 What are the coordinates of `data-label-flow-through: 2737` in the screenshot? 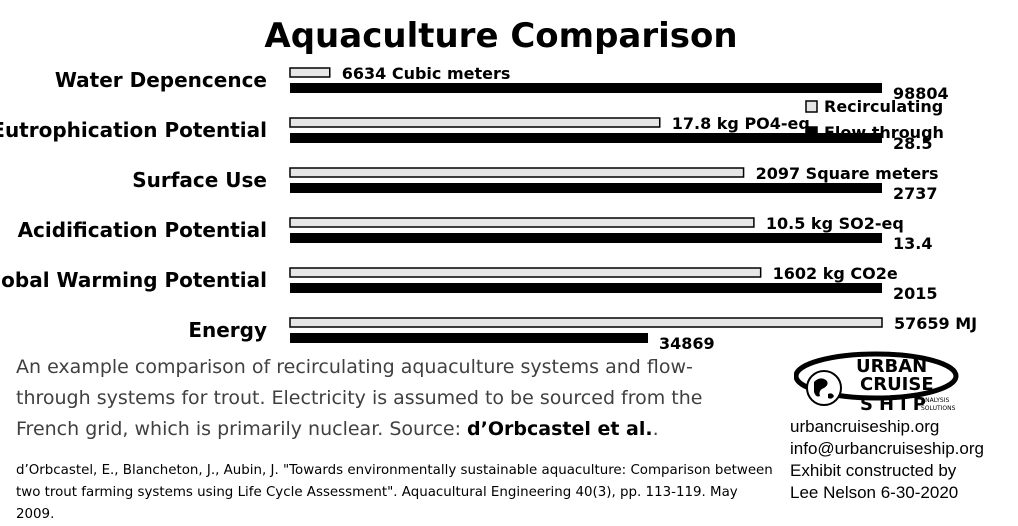 It's located at (915, 193).